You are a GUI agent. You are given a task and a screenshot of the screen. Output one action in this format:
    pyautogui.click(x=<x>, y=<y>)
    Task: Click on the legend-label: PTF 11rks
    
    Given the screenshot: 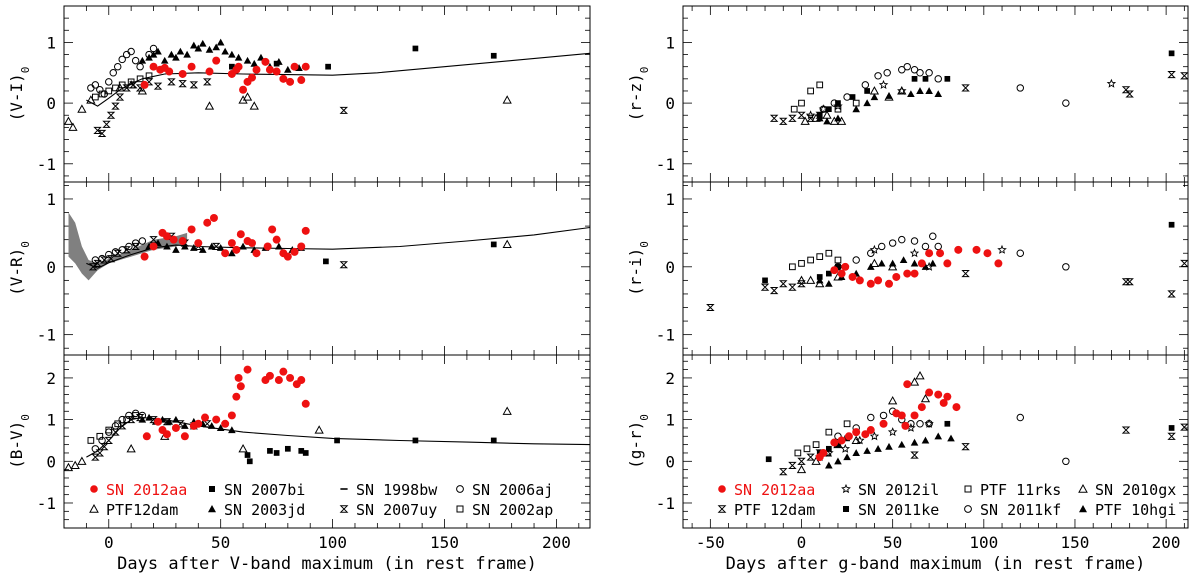 What is the action you would take?
    pyautogui.click(x=1020, y=490)
    